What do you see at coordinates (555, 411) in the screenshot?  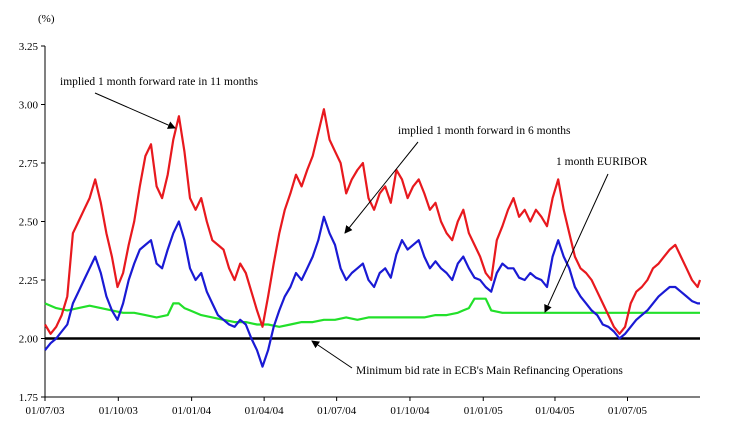 I see `x-tick-label: 01/04/05` at bounding box center [555, 411].